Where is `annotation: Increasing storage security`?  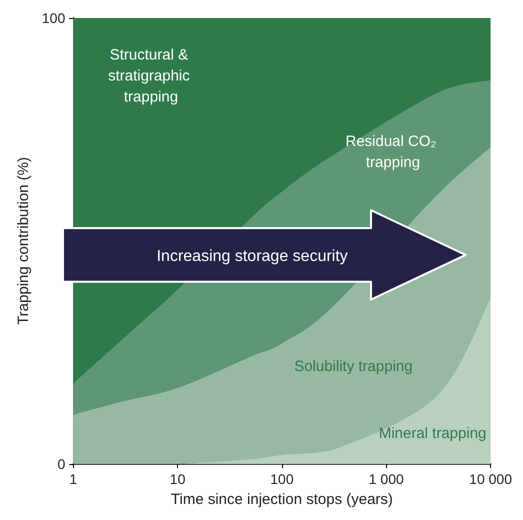
annotation: Increasing storage security is located at coordinates (252, 256).